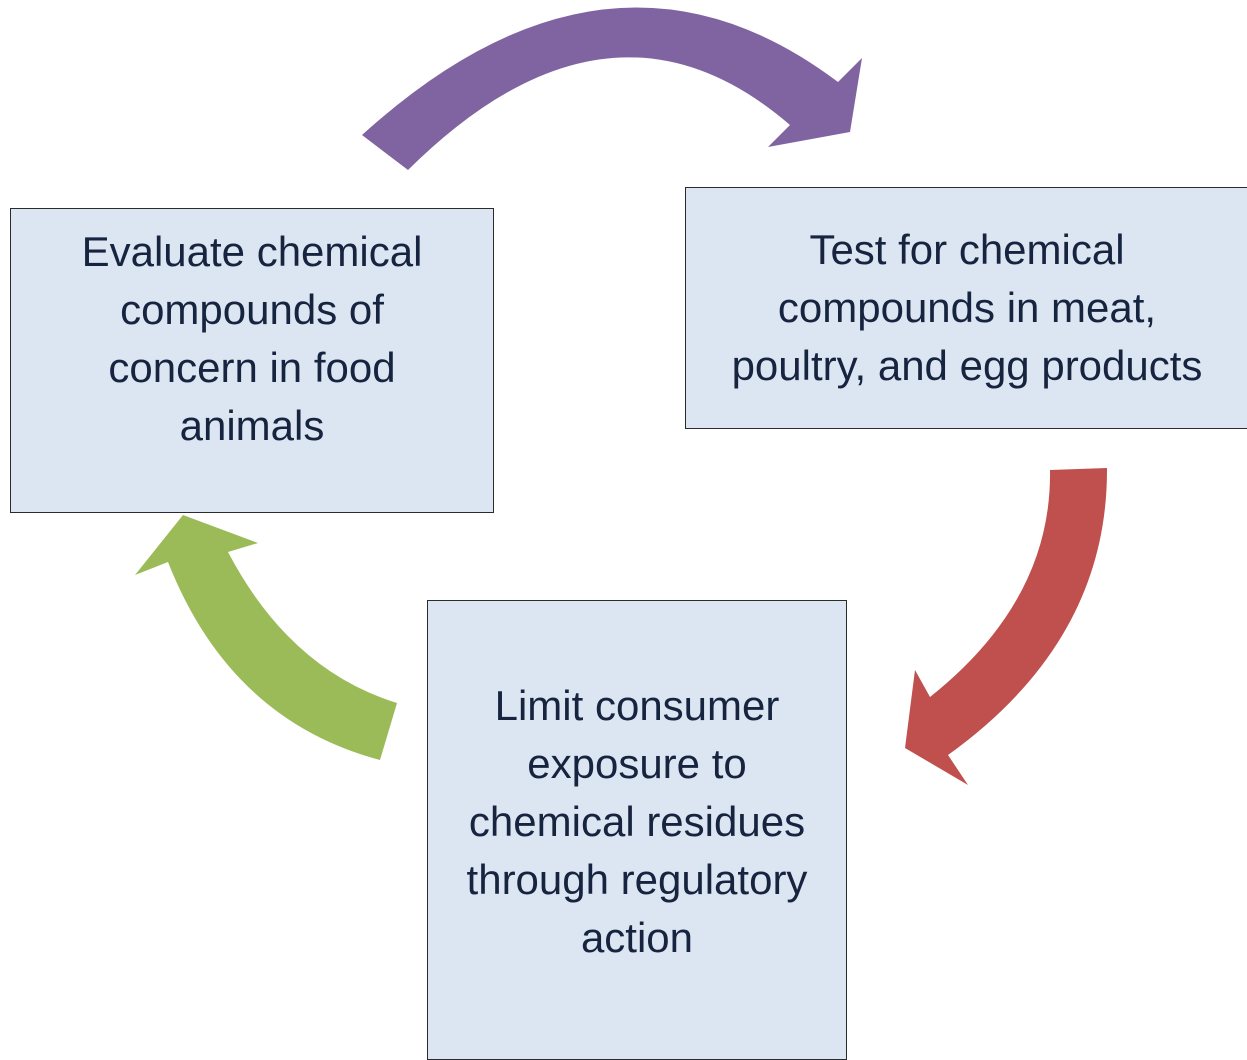 This screenshot has width=1247, height=1060. What do you see at coordinates (637, 821) in the screenshot?
I see `node-text: chemical residues` at bounding box center [637, 821].